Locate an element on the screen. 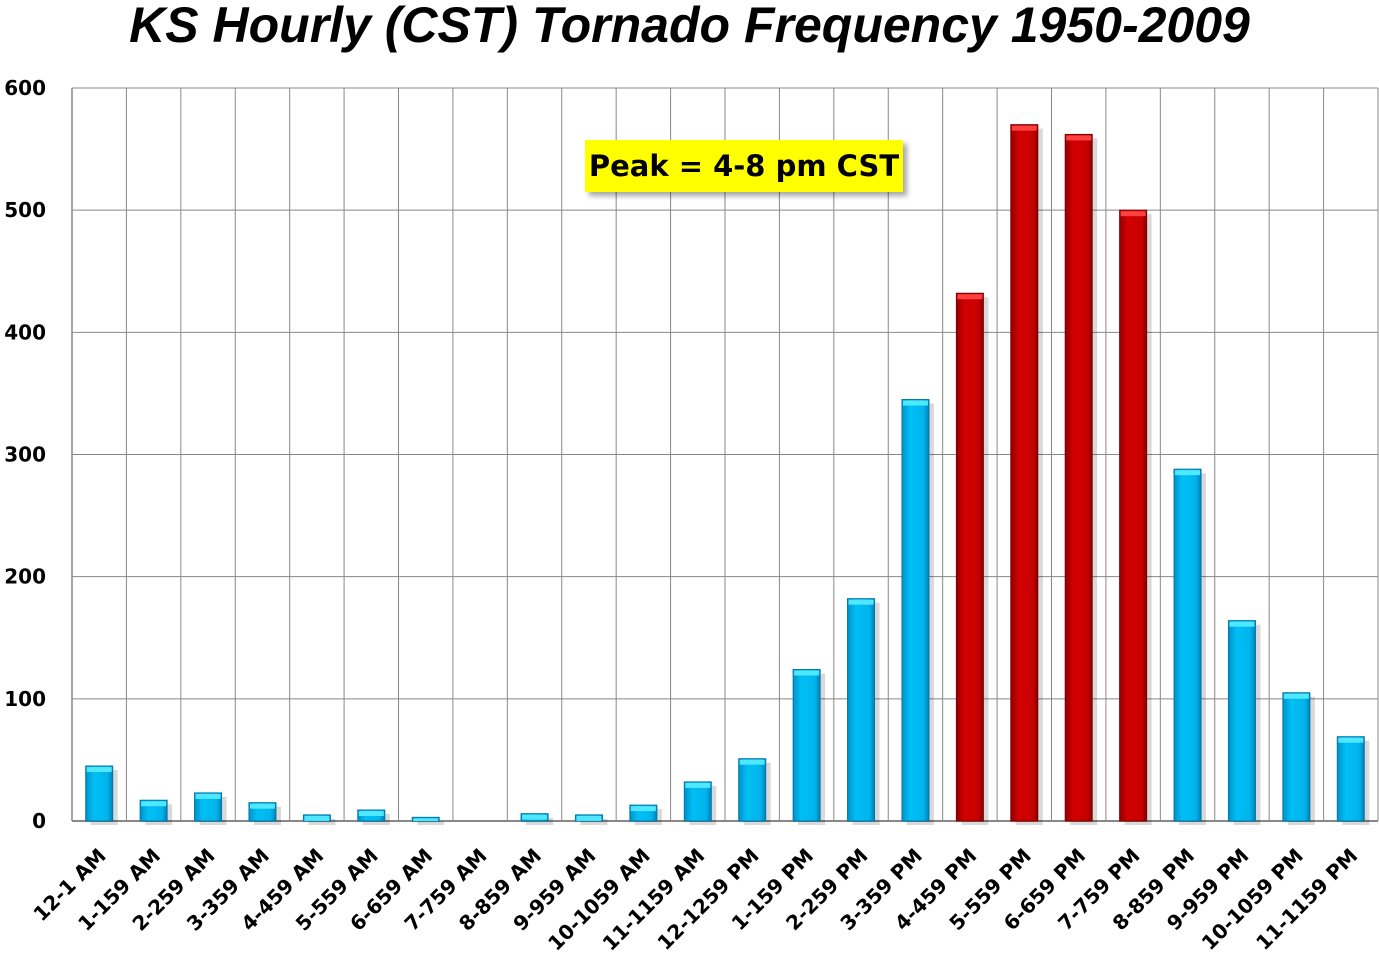  peak-annotation: Peak = 4-8 pm CST is located at coordinates (744, 166).